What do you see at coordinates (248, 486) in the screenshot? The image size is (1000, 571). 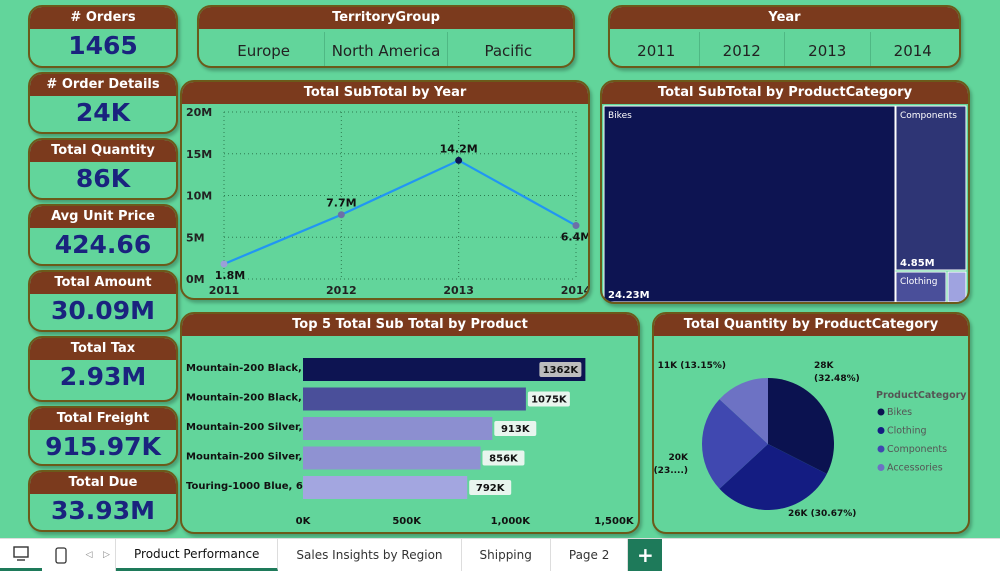 I see `category-label: Touring-1000 Blue, 60` at bounding box center [248, 486].